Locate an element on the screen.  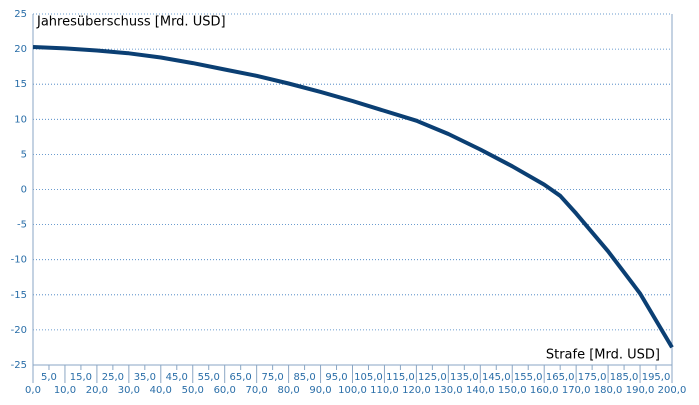
x-tick-label: 155,0 is located at coordinates (528, 377).